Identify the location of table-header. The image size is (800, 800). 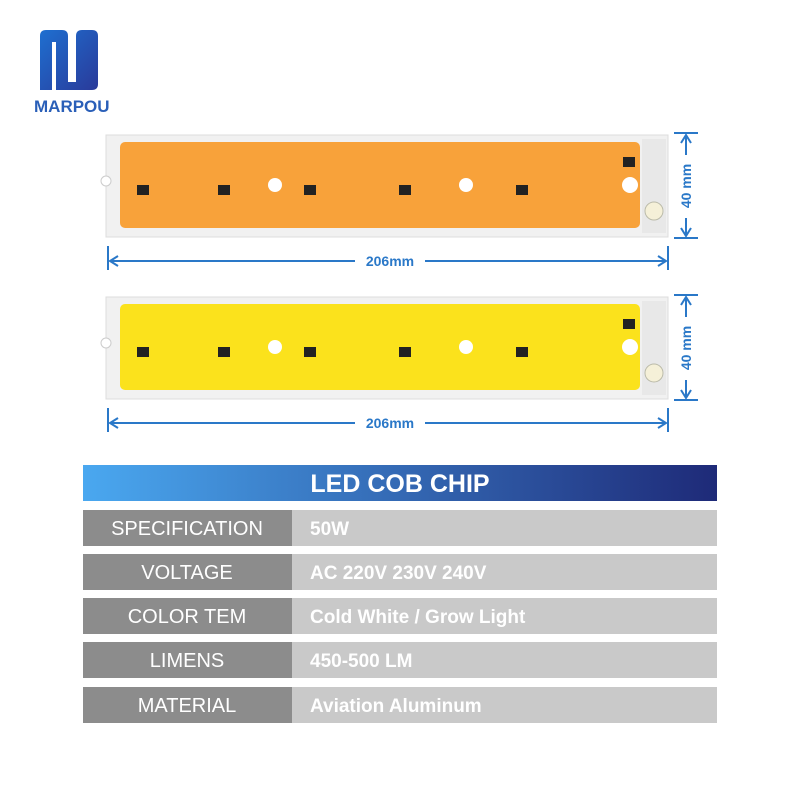
(400, 483).